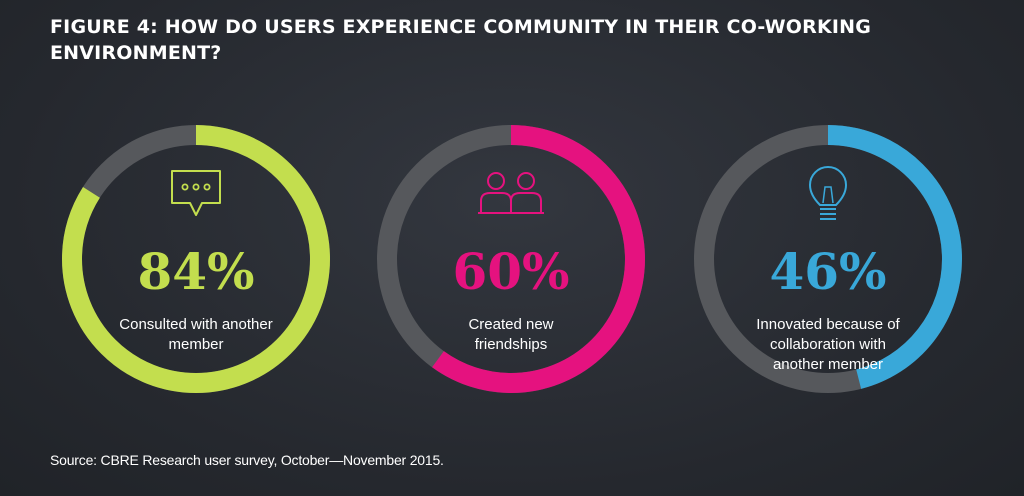 Image resolution: width=1024 pixels, height=496 pixels. I want to click on donut-group-2: 60% Created new friendships, so click(511, 259).